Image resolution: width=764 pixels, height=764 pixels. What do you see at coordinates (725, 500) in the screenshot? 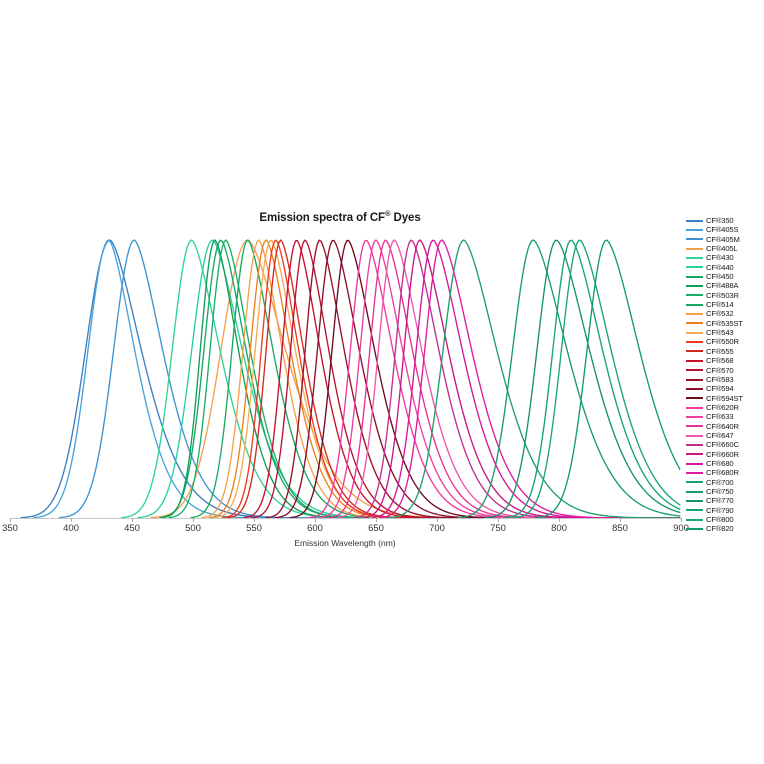
I see `legend-item: CF®770` at bounding box center [725, 500].